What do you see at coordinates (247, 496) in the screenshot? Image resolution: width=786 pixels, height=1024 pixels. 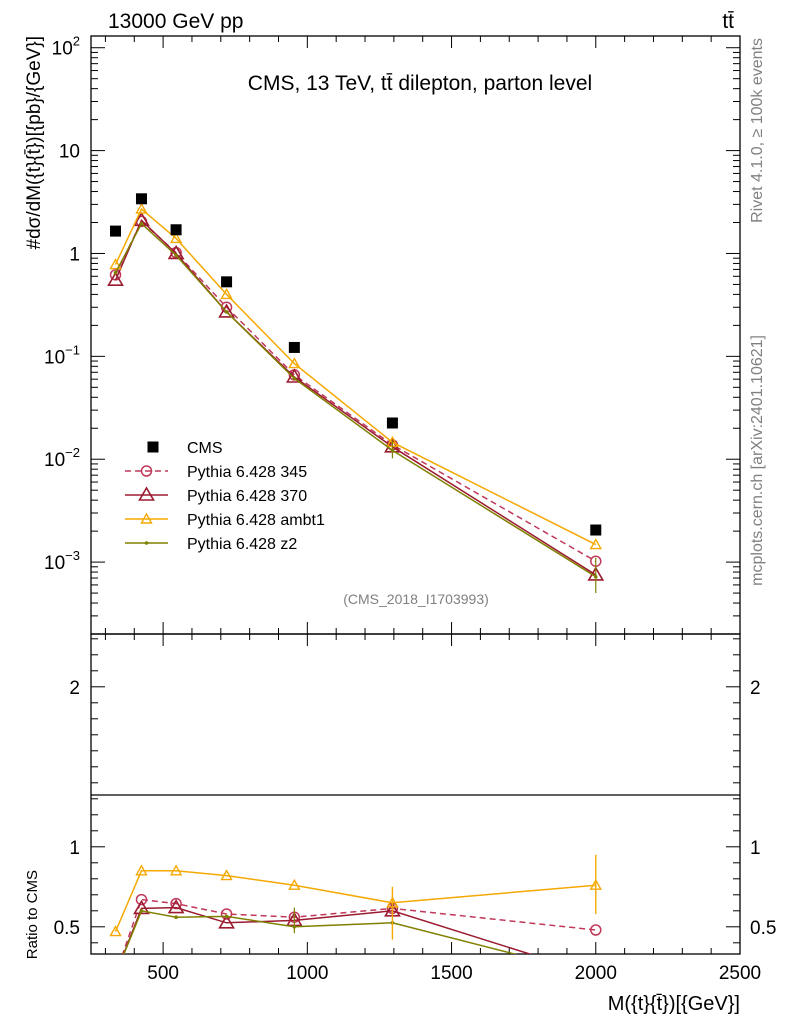 I see `legend-label: Pythia 6.428 370` at bounding box center [247, 496].